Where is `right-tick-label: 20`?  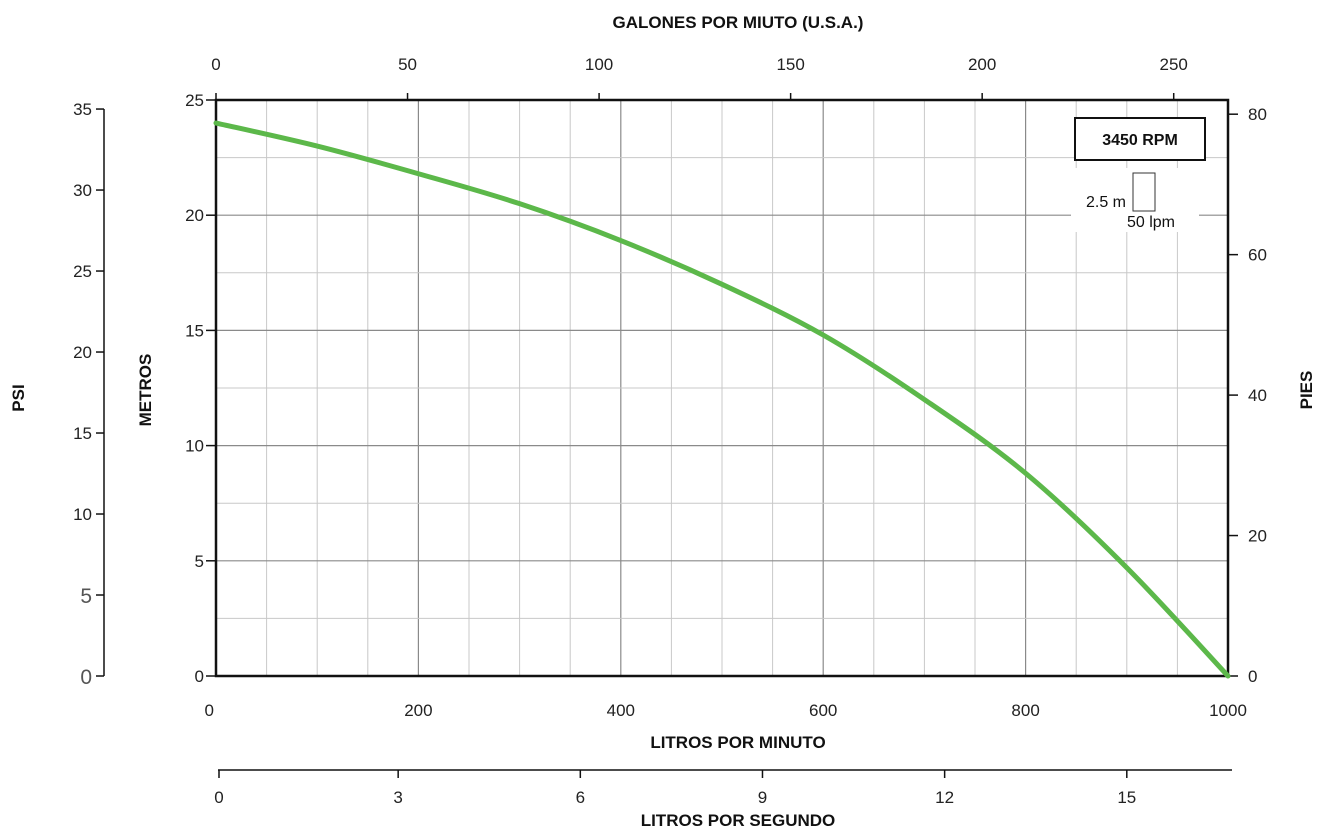 right-tick-label: 20 is located at coordinates (1257, 536).